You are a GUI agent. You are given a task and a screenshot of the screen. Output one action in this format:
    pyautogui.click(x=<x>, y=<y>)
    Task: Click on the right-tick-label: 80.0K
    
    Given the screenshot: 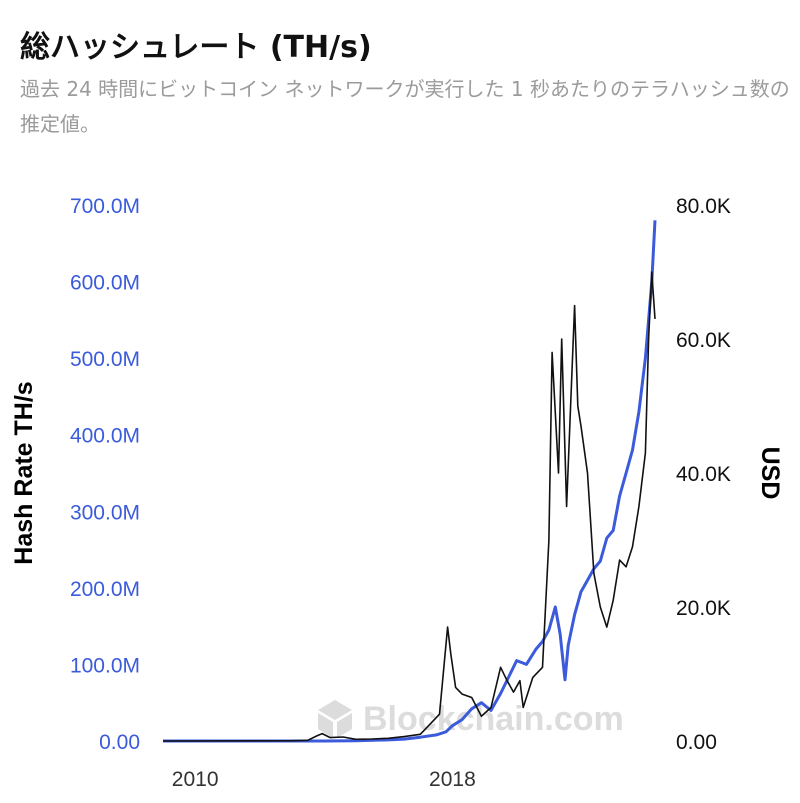 What is the action you would take?
    pyautogui.click(x=703, y=206)
    